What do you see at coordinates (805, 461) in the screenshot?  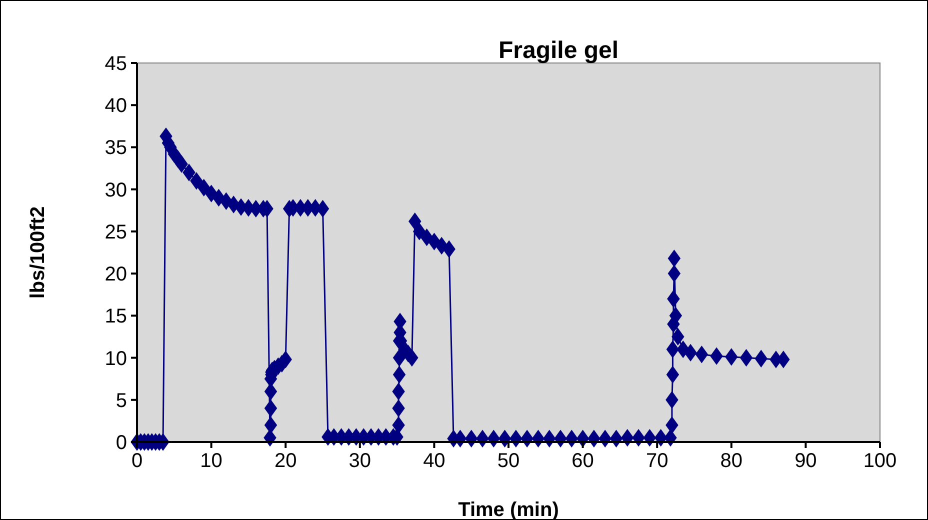 I see `x-tick-label: 90` at bounding box center [805, 461].